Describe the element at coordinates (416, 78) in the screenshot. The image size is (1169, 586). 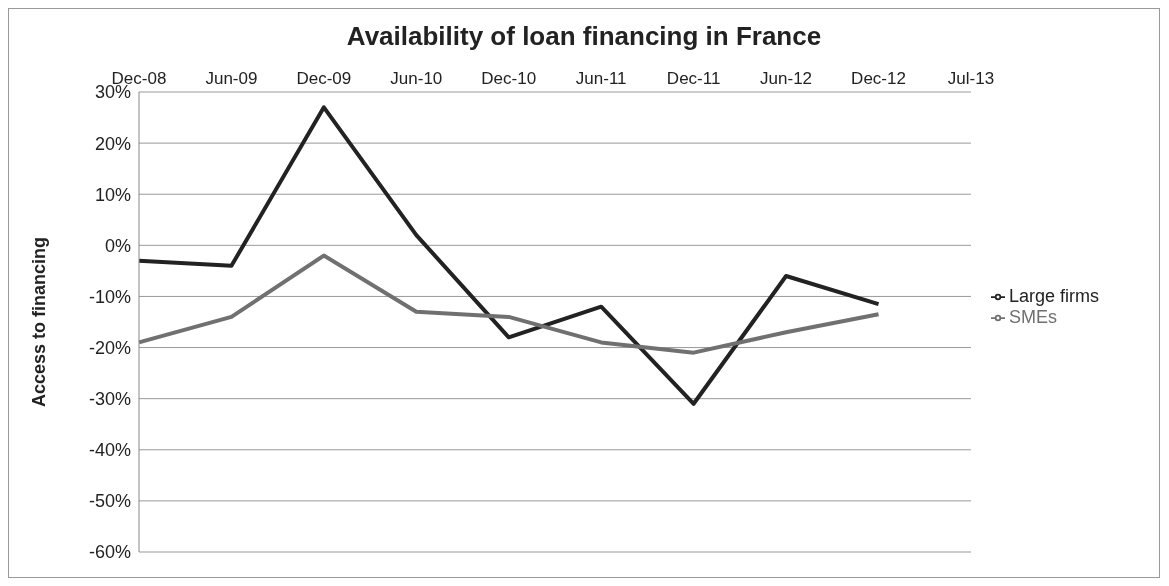
I see `x-tick-label: Jun-10` at that location.